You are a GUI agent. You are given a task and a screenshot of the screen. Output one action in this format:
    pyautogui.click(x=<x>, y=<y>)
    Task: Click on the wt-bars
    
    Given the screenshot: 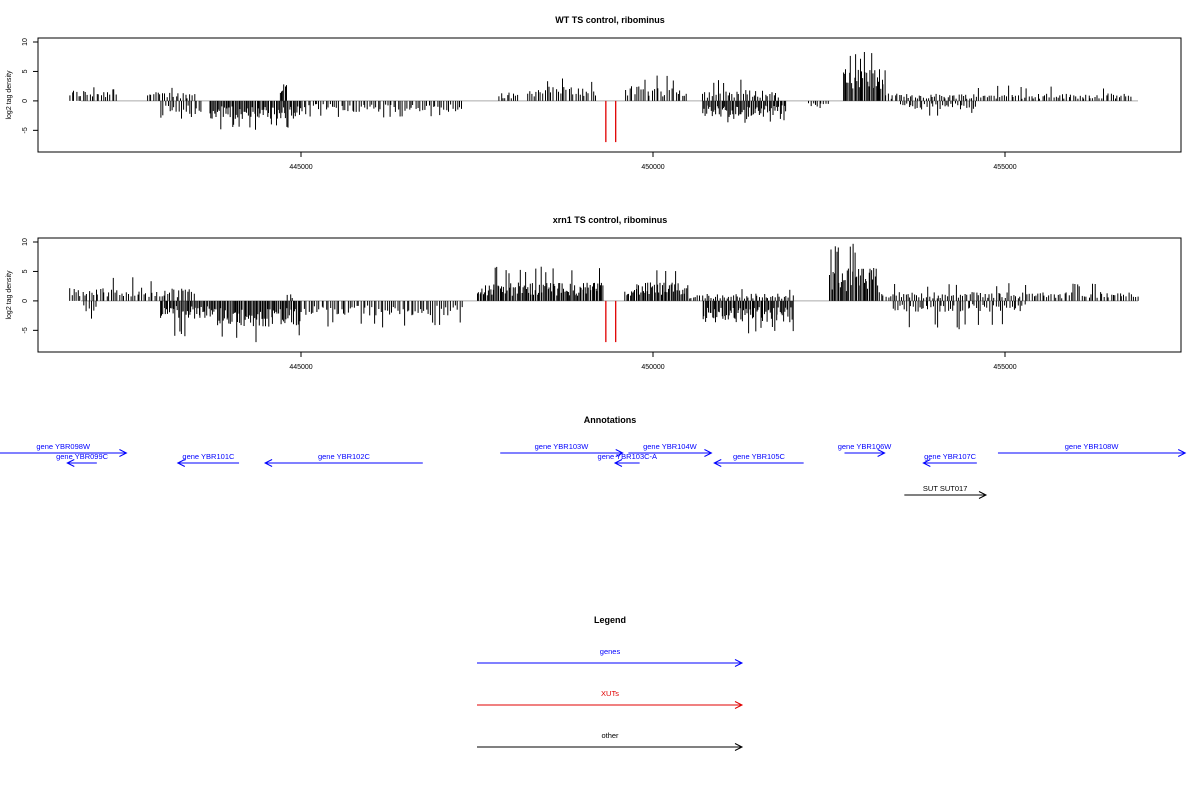 What is the action you would take?
    pyautogui.click(x=603, y=91)
    